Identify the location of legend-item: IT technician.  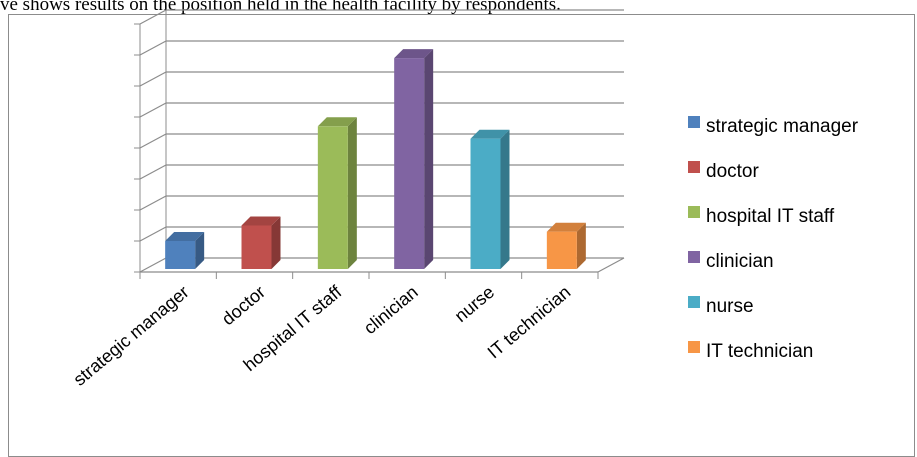
(750, 351).